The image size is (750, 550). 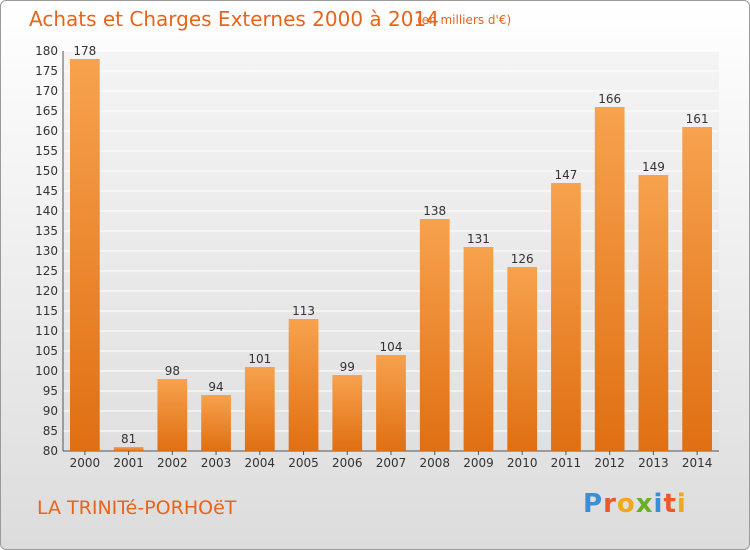 I want to click on y-tick-label: 175, so click(x=46, y=71).